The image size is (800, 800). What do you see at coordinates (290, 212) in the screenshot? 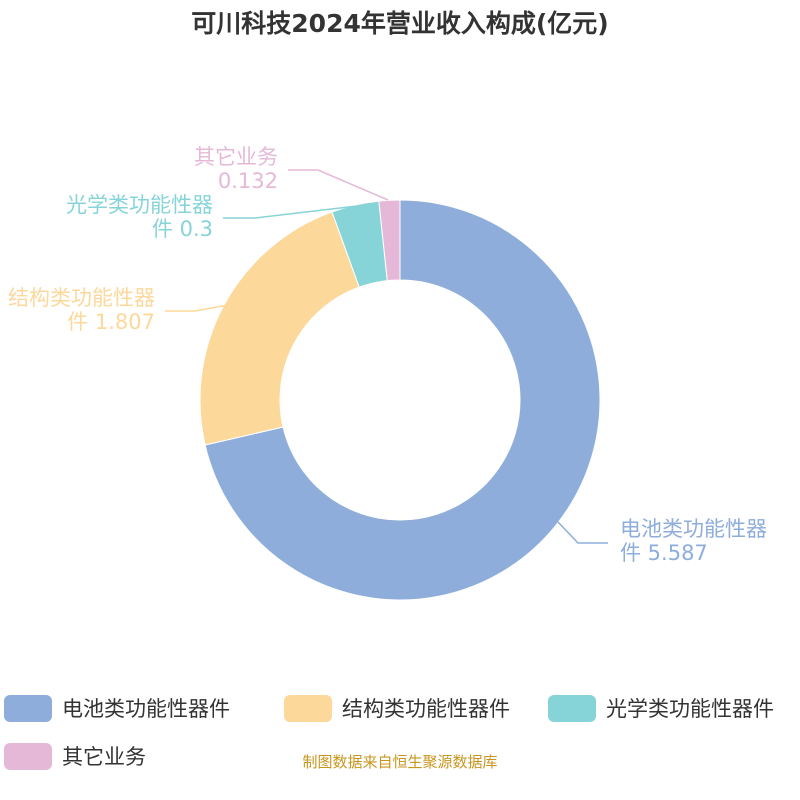
I see `leader-line-optical` at bounding box center [290, 212].